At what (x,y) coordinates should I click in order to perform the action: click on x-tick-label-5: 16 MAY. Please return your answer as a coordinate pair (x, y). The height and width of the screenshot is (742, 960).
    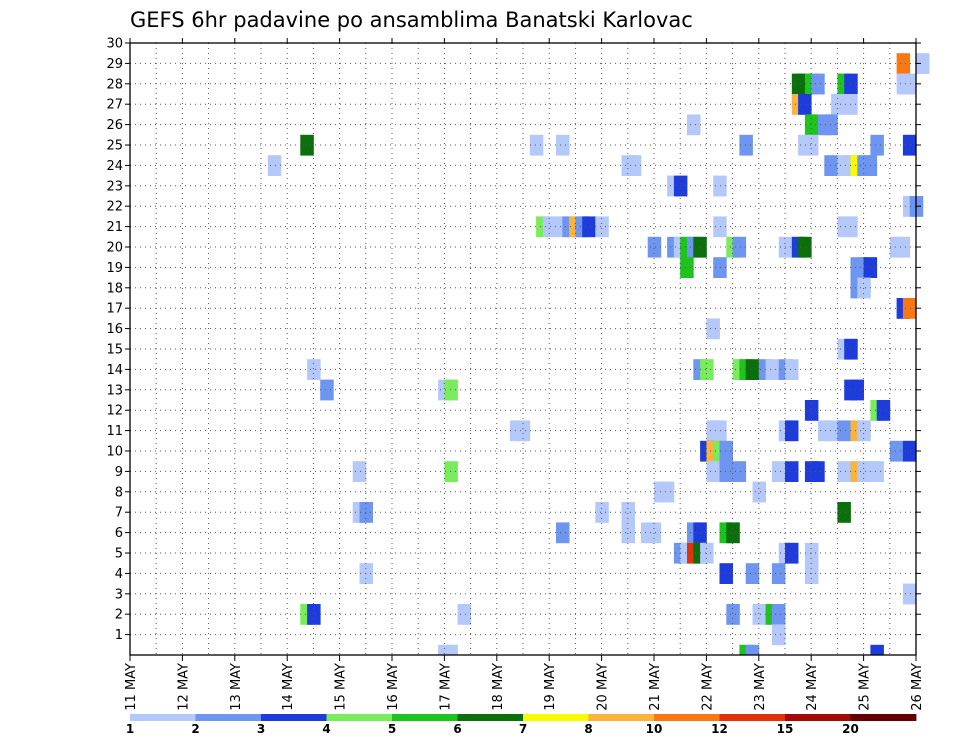
    Looking at the image, I should click on (393, 687).